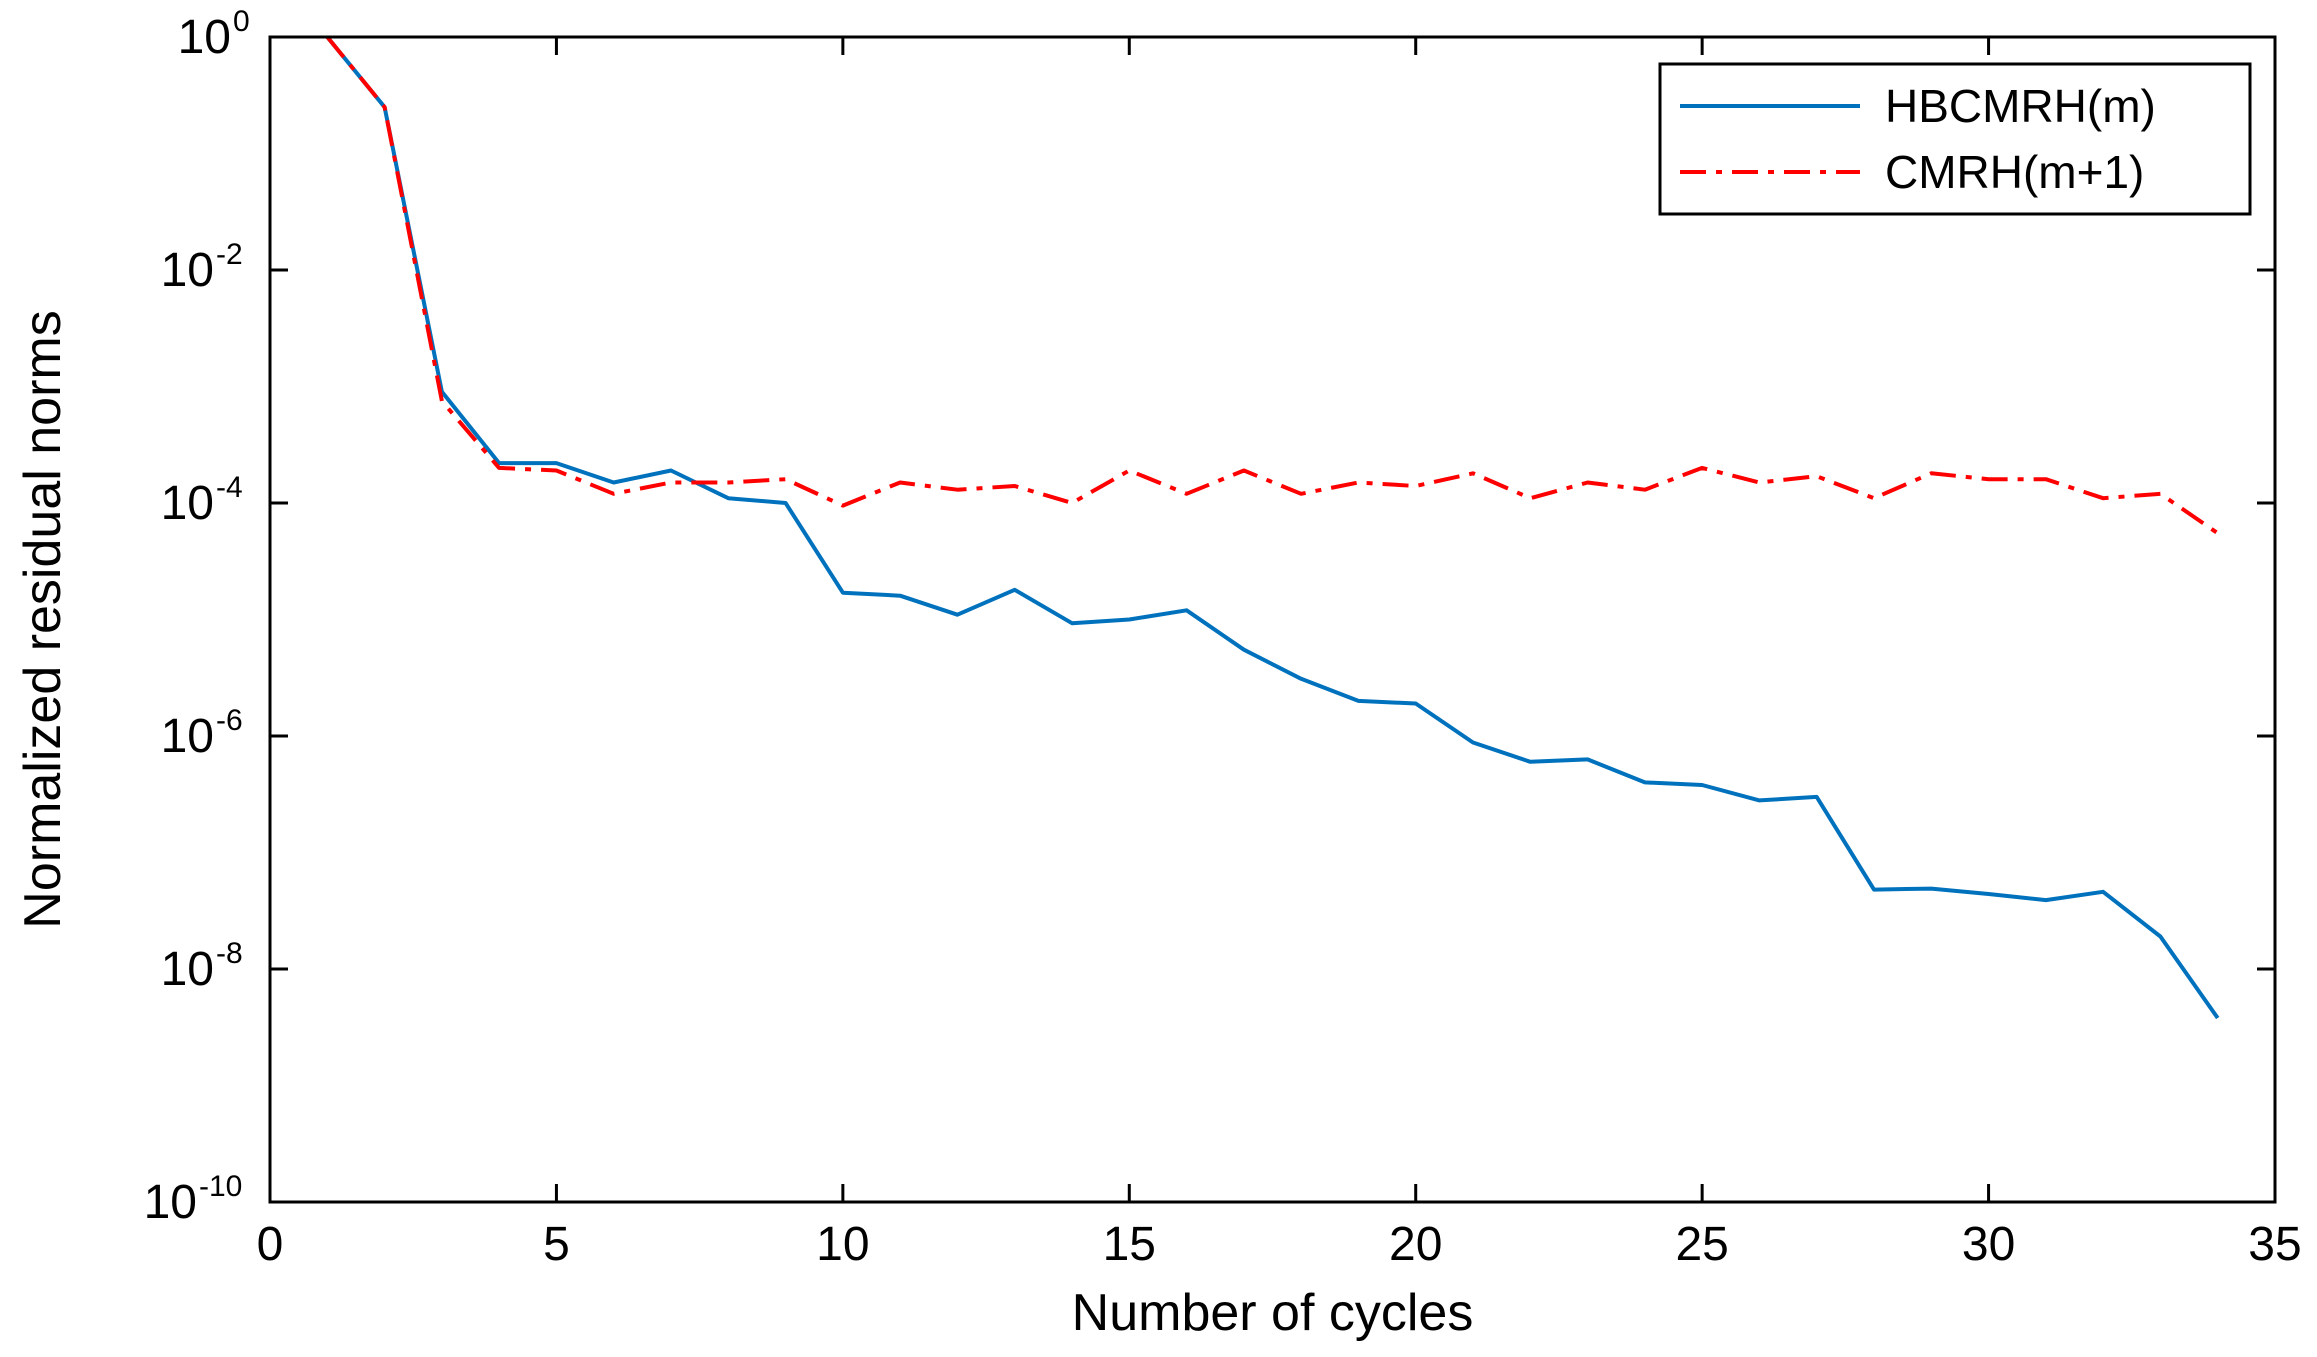  What do you see at coordinates (229, 720) in the screenshot?
I see `y-tick-exponent: -6` at bounding box center [229, 720].